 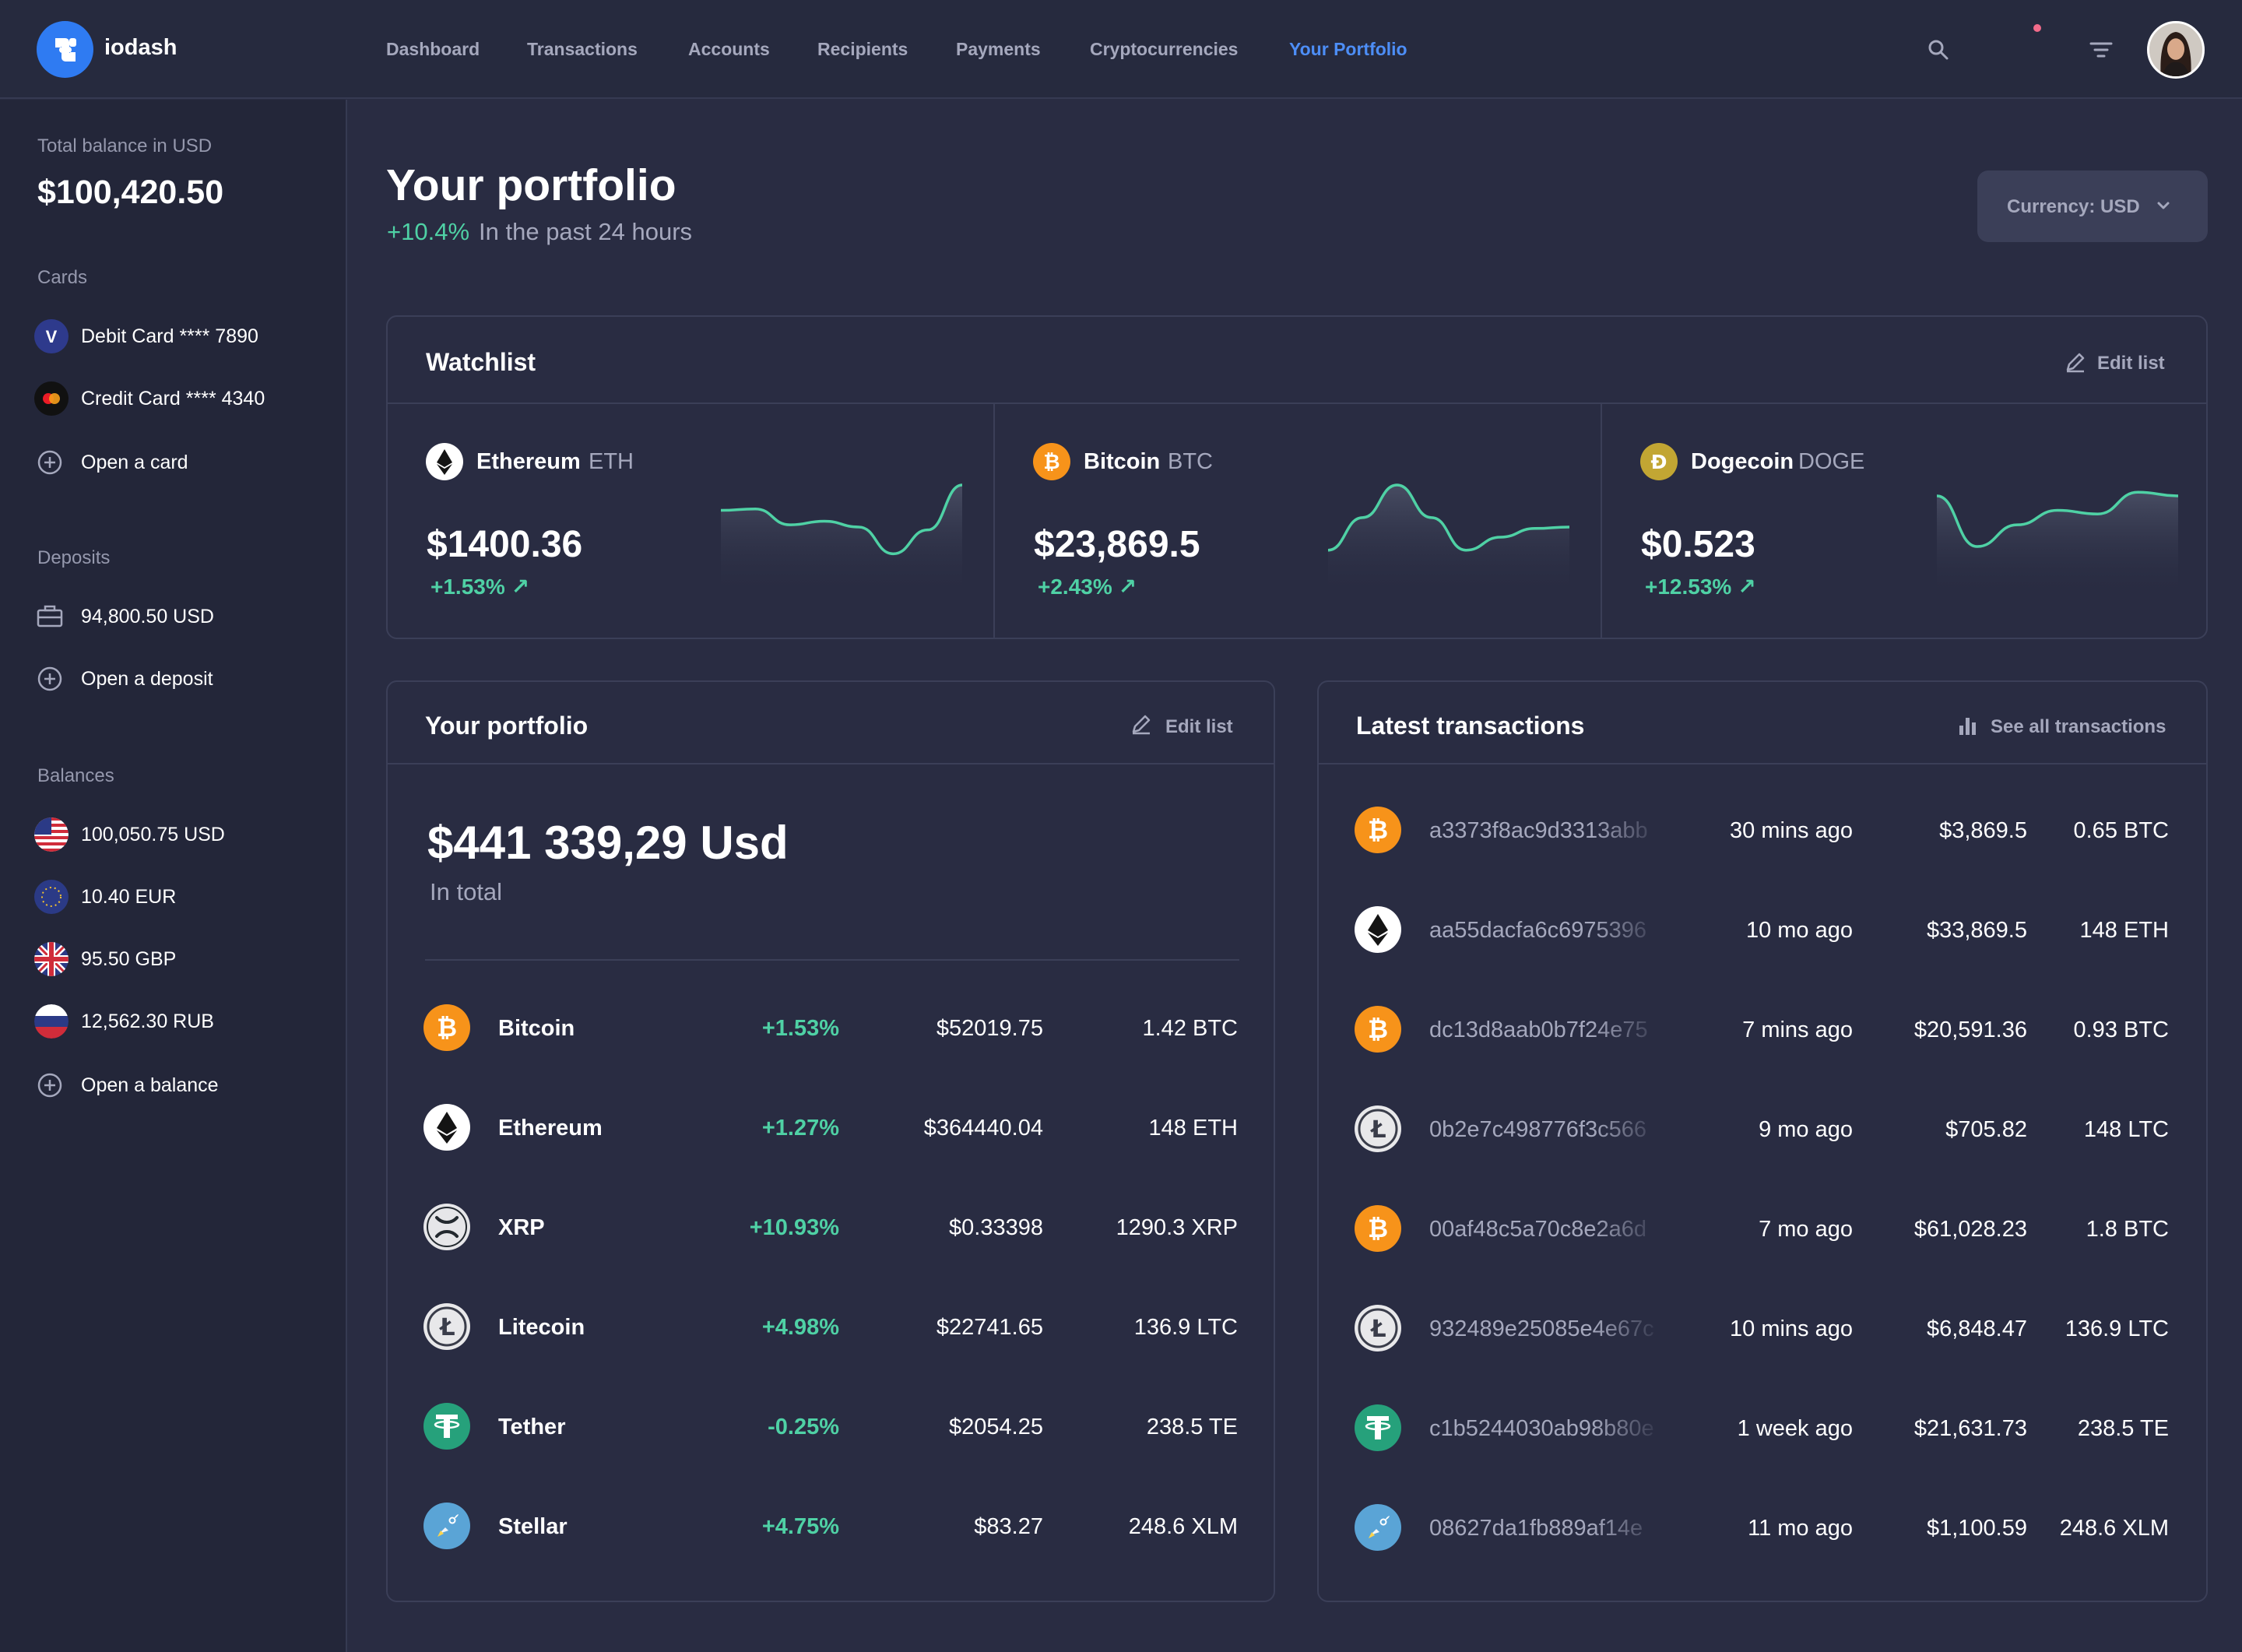 What do you see at coordinates (998, 49) in the screenshot?
I see `nav-payments: Payments` at bounding box center [998, 49].